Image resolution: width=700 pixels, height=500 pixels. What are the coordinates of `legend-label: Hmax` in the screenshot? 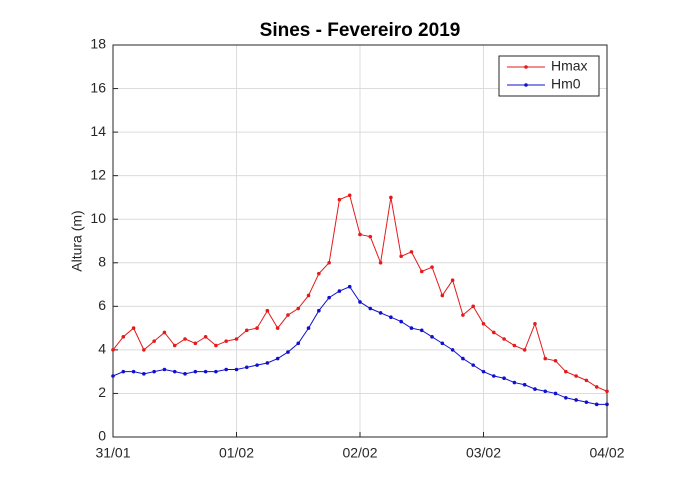 It's located at (569, 66).